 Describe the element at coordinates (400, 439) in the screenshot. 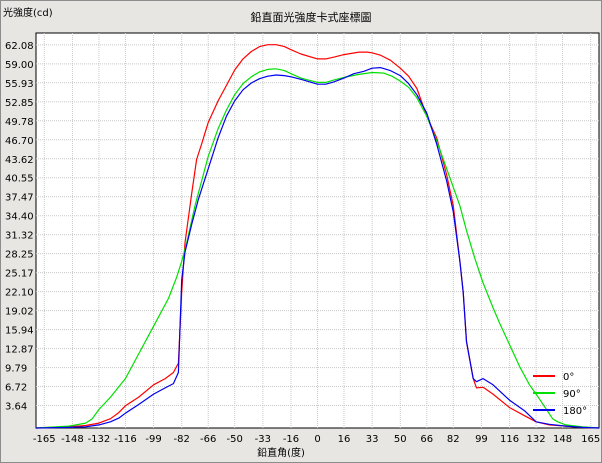

I see `x-tick-label: 50` at that location.